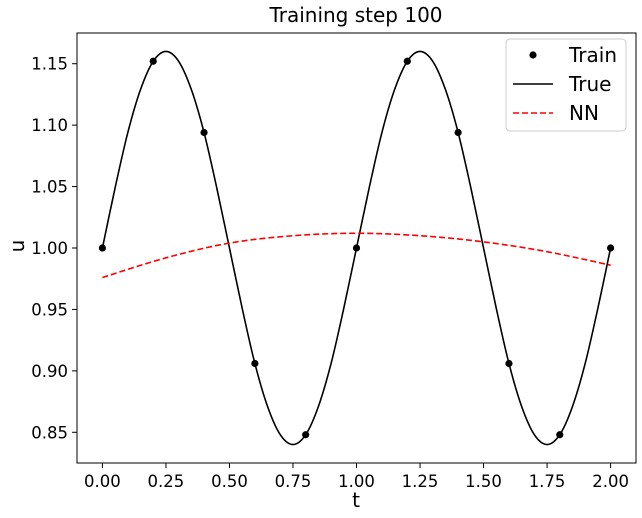  What do you see at coordinates (589, 84) in the screenshot?
I see `legend-label: True` at bounding box center [589, 84].